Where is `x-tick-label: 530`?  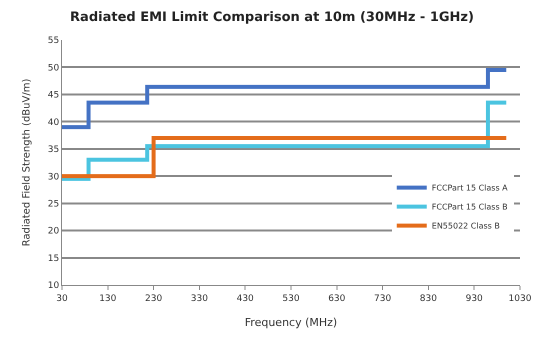
x-tick-label: 530 is located at coordinates (291, 299).